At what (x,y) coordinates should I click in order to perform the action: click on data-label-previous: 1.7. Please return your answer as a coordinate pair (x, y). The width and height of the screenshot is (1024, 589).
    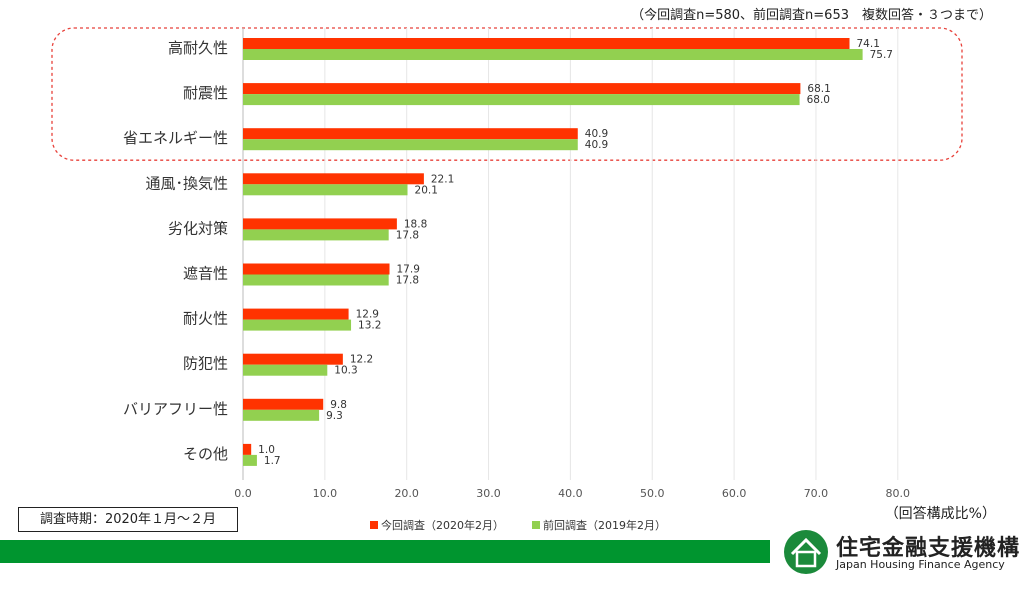
    Looking at the image, I should click on (272, 461).